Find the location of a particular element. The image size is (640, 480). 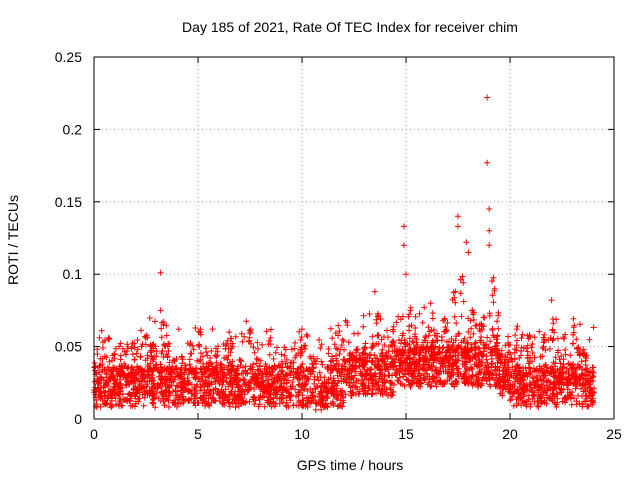

x-tick-label: 5 is located at coordinates (198, 434).